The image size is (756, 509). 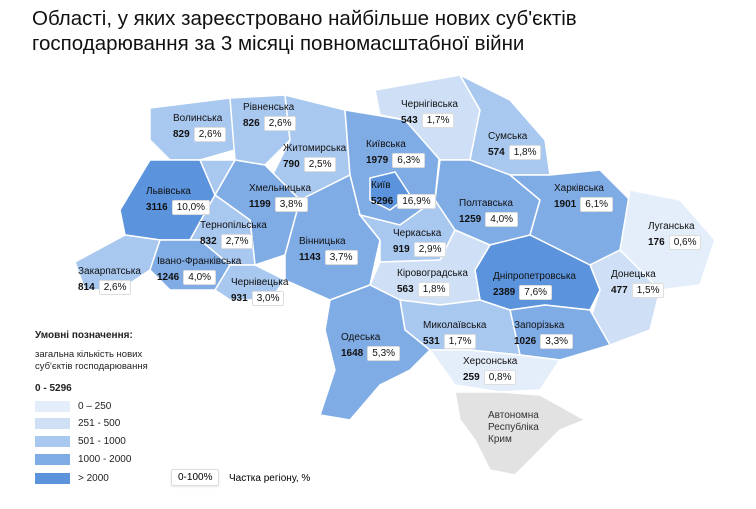 I want to click on region-name: Закарпатська, so click(x=109, y=271).